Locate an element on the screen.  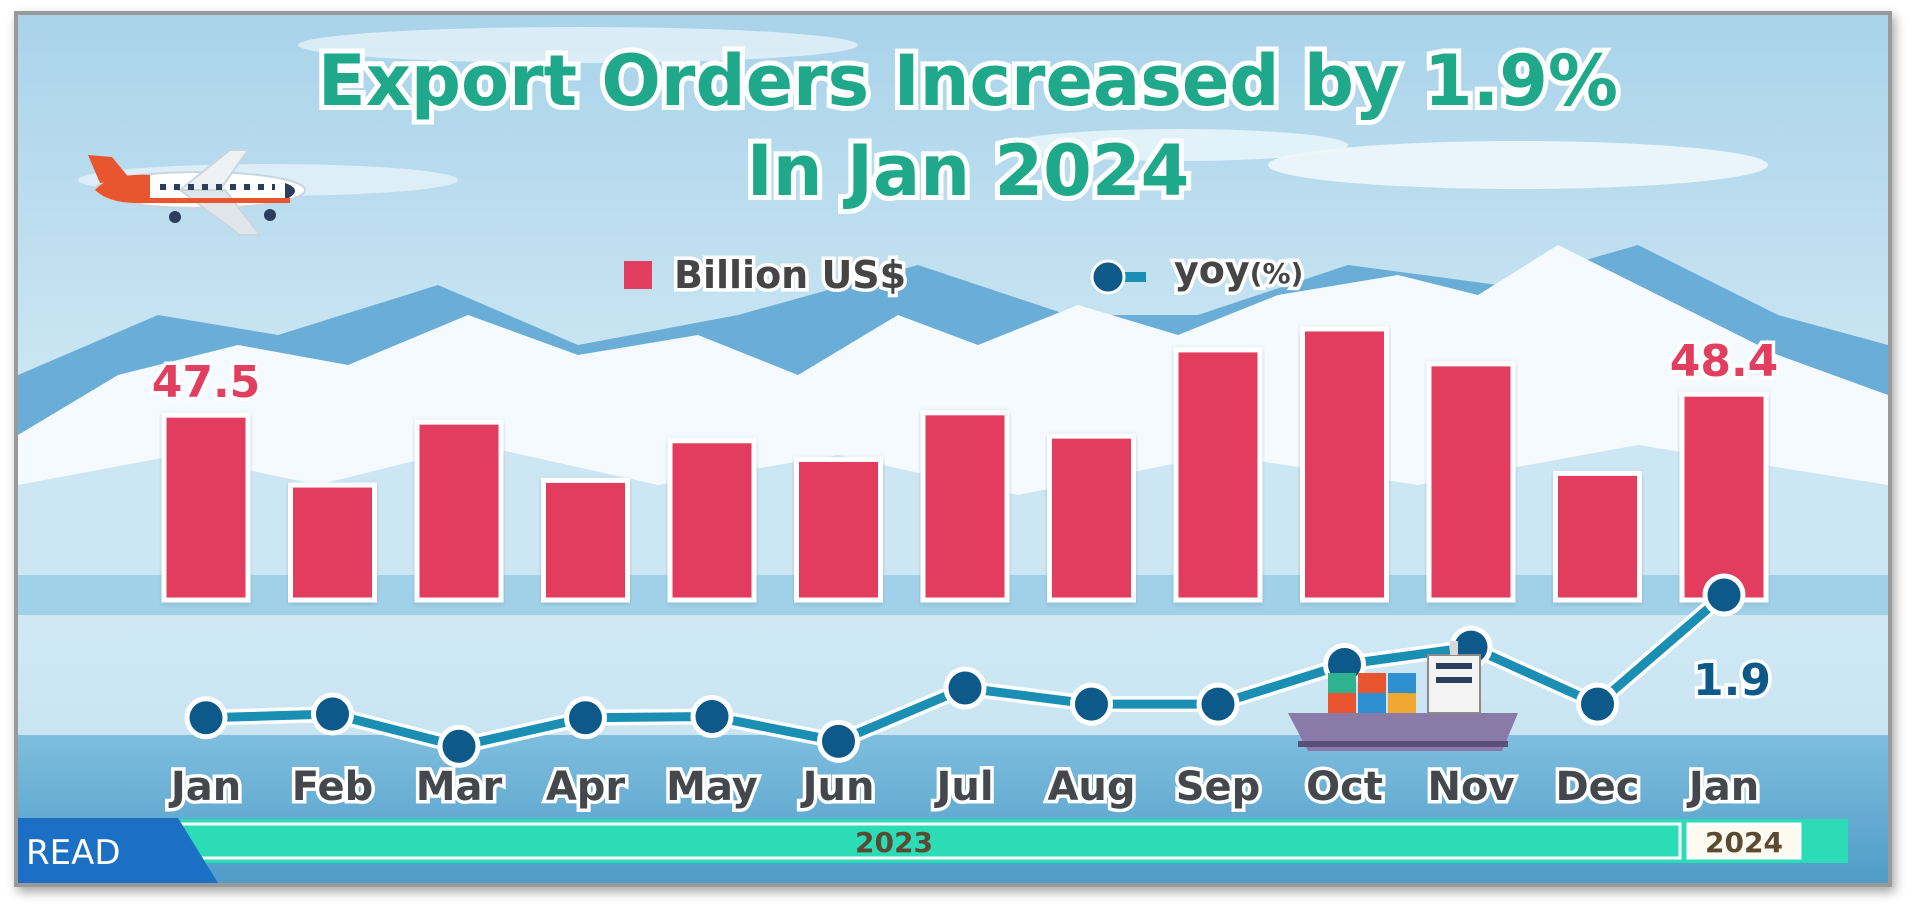
x-tick-label: Jun is located at coordinates (837, 787).